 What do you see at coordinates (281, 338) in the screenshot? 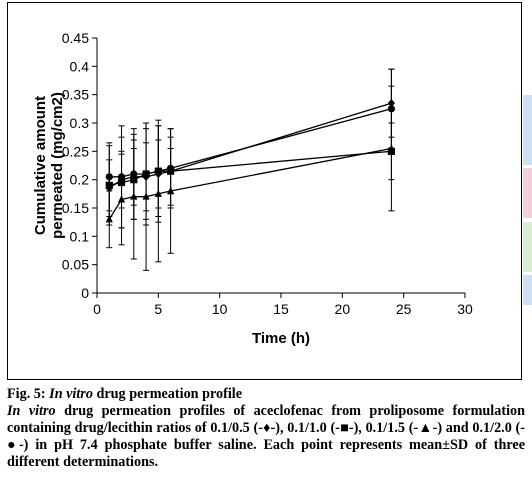
I see `x-axis-title: Time (h)` at bounding box center [281, 338].